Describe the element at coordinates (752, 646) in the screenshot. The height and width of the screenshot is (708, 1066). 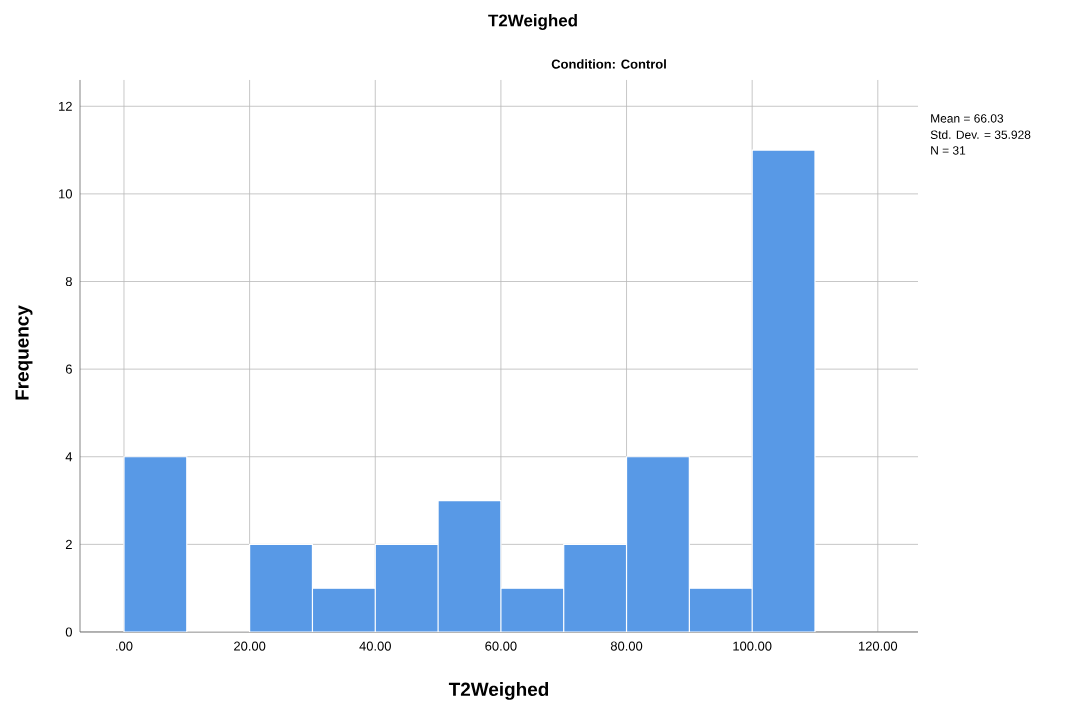
I see `x-tick-label: 100.00` at that location.